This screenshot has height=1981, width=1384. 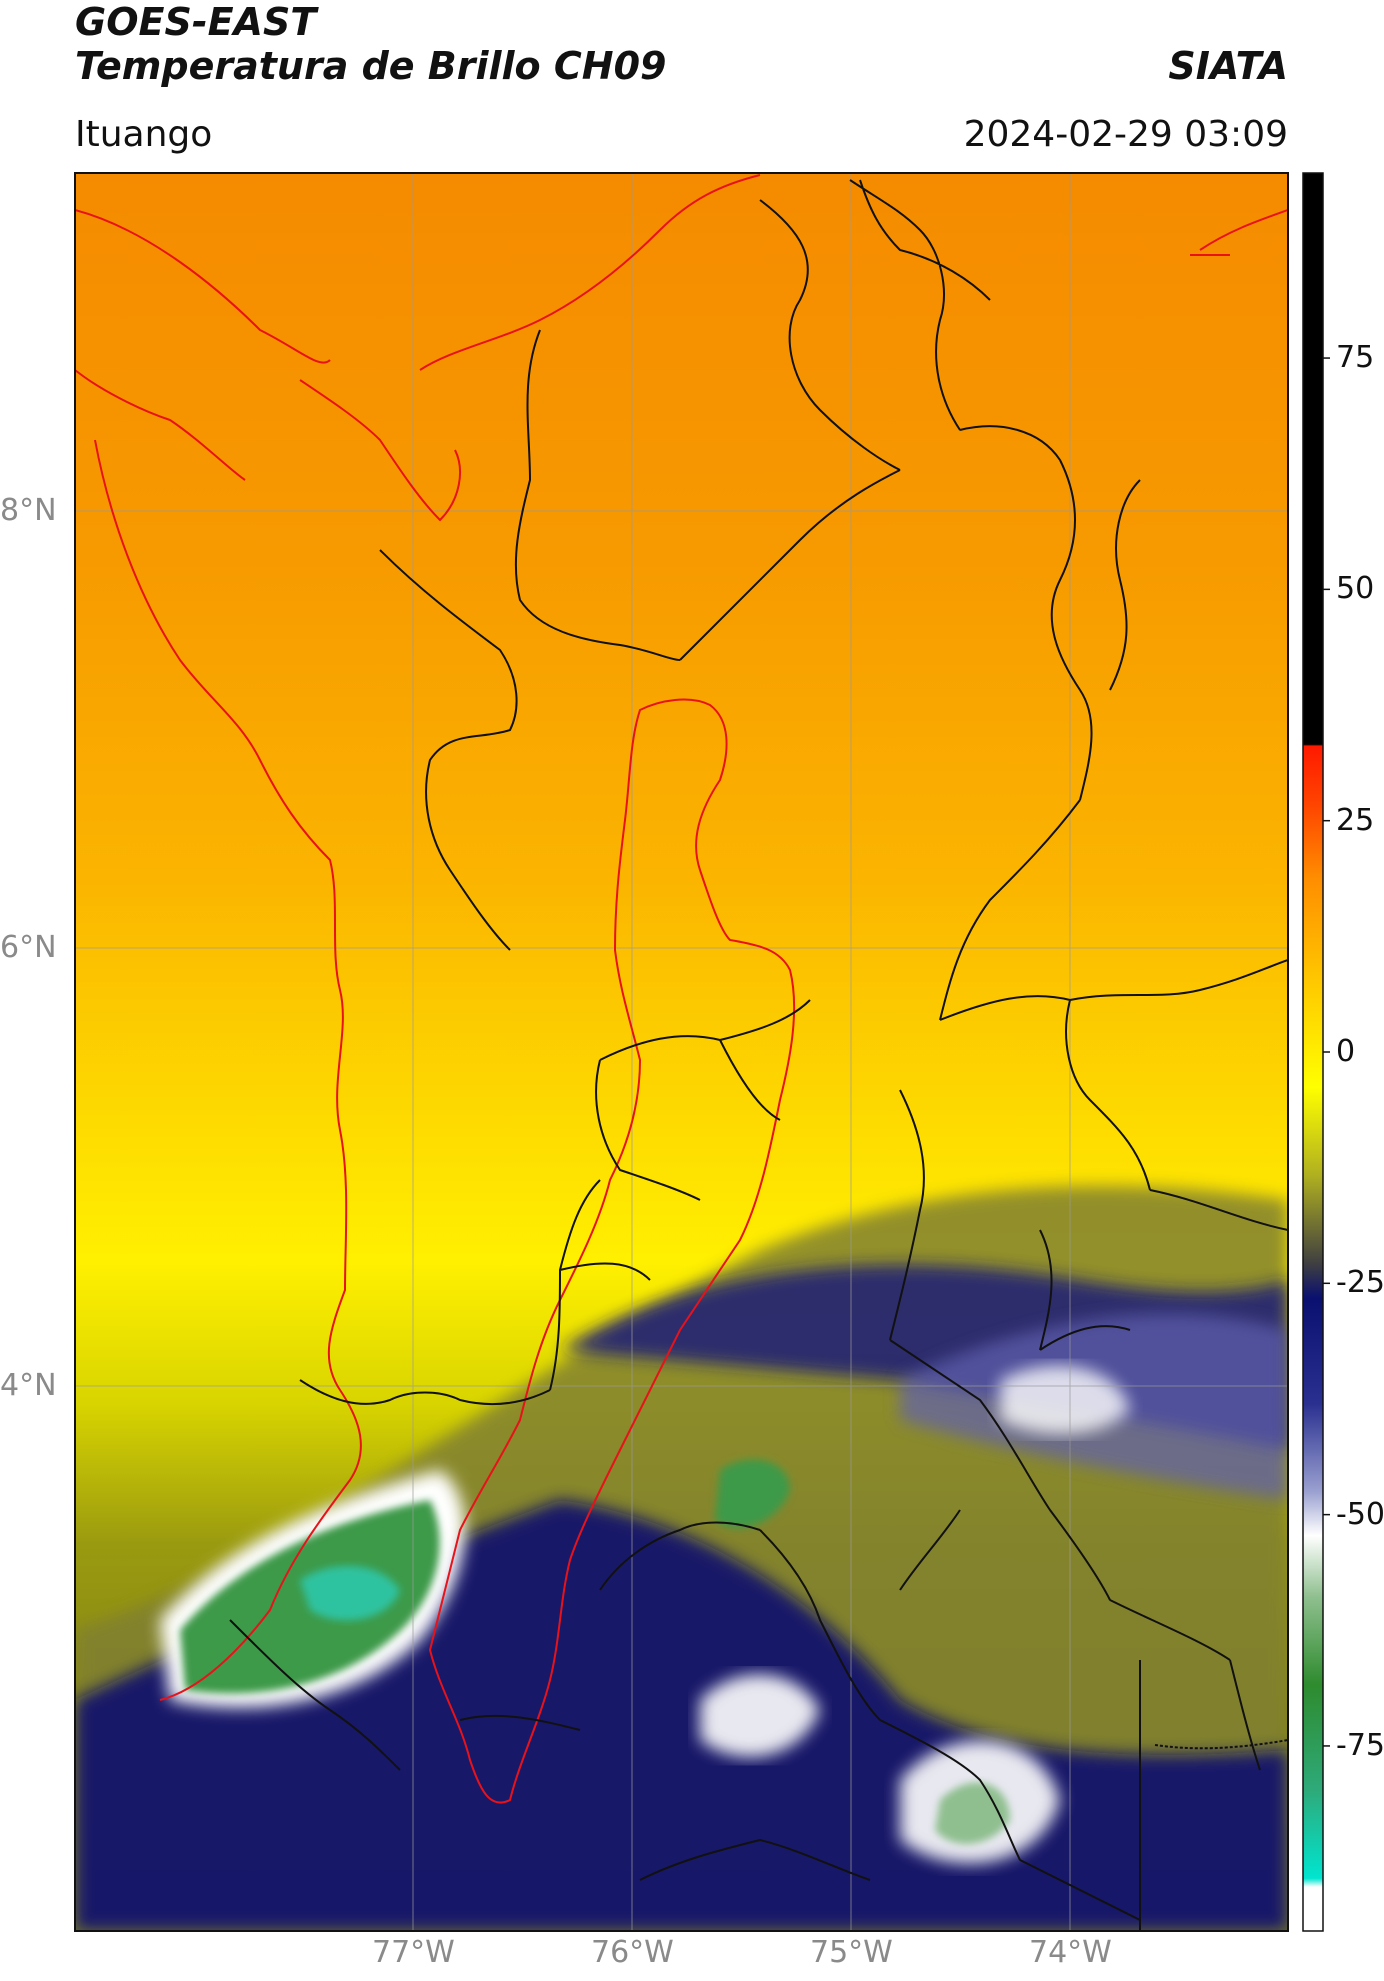 I want to click on lon-label-77w: 77°W, so click(x=413, y=1952).